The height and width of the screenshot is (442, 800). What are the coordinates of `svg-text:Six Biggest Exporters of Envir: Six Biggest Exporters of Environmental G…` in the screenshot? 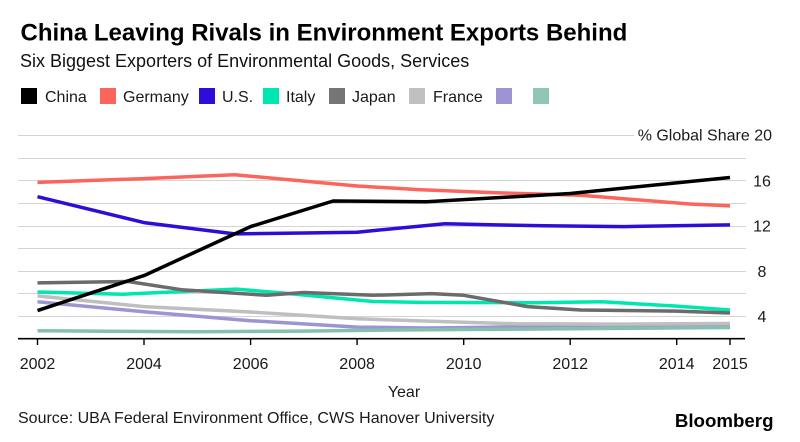 It's located at (244, 61).